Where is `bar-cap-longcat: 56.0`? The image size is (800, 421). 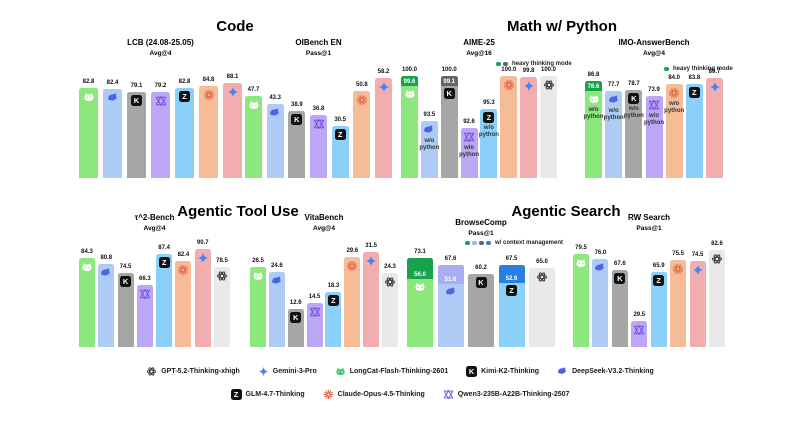 bar-cap-longcat: 56.0 is located at coordinates (420, 268).